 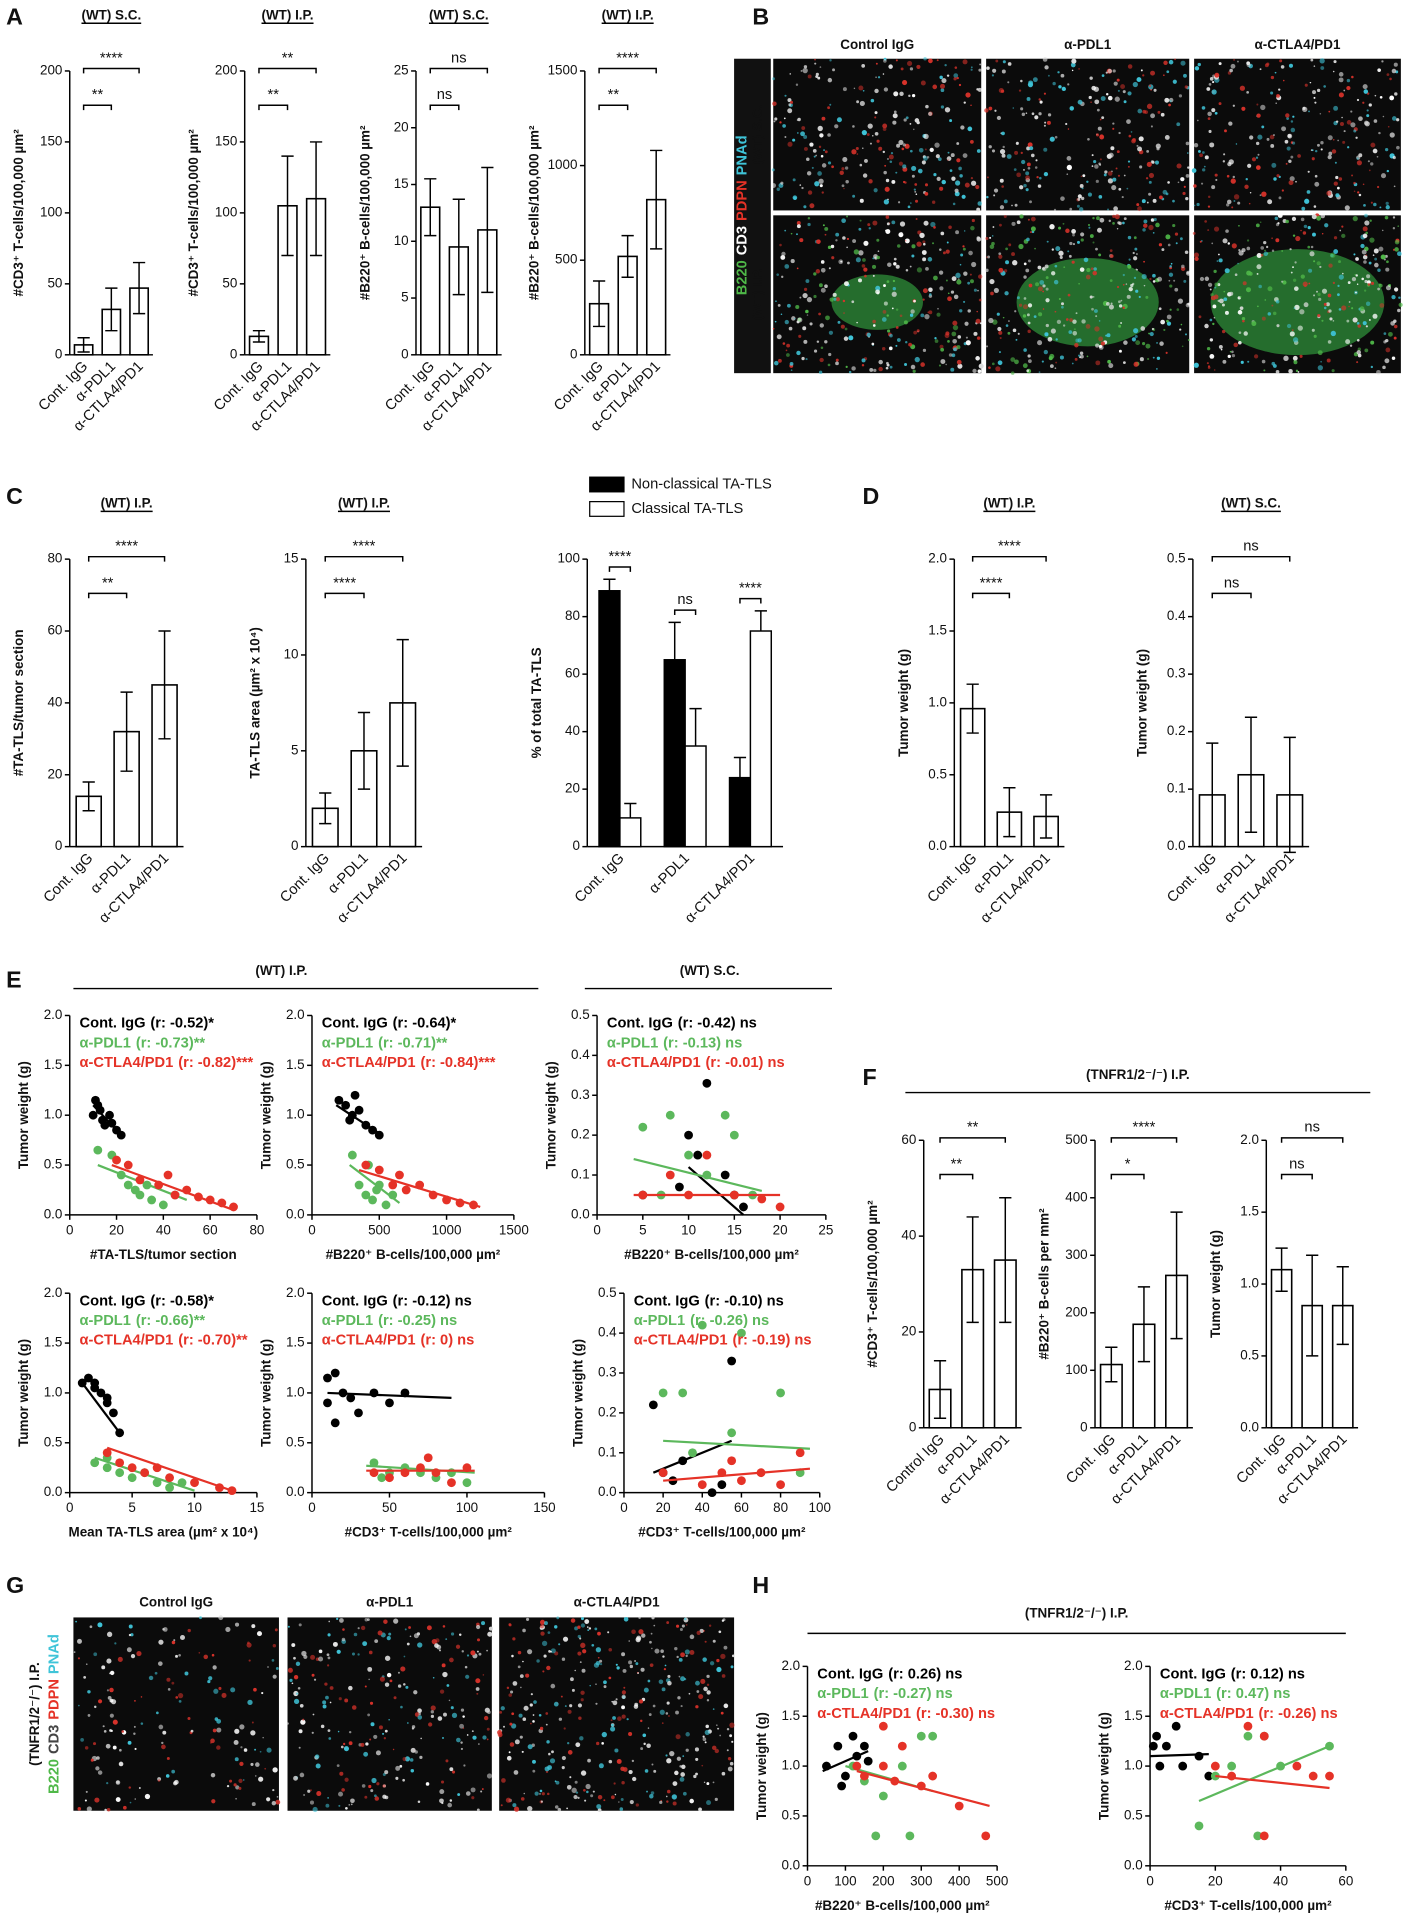 I want to click on y-tick-label: 500, so click(x=1076, y=1139).